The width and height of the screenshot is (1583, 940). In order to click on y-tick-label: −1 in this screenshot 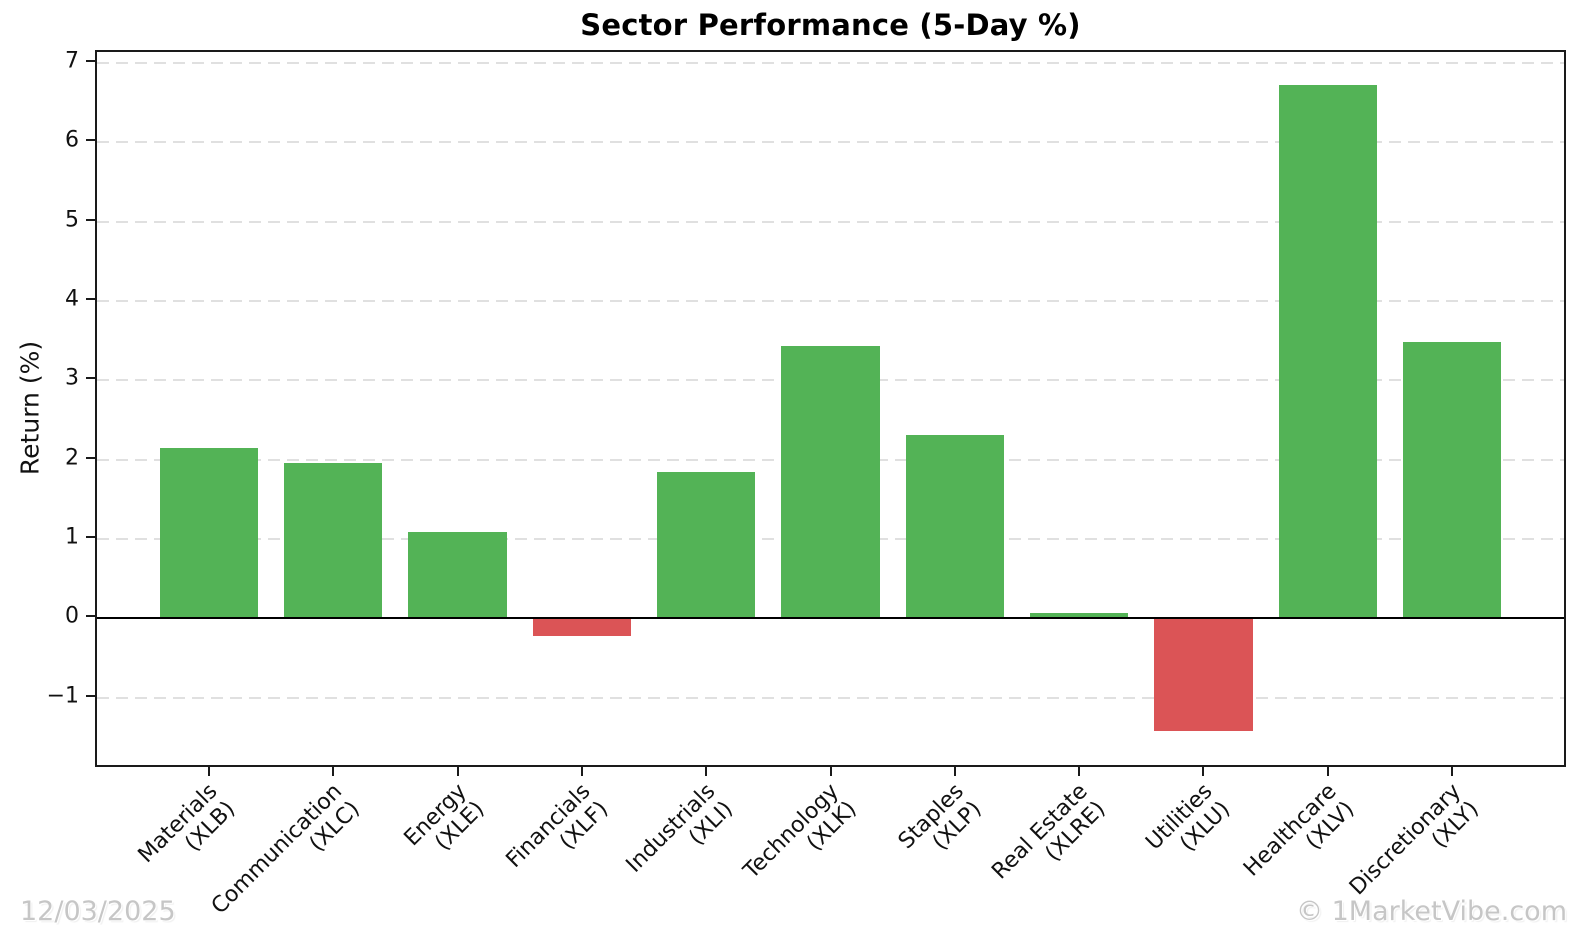, I will do `click(62, 696)`.